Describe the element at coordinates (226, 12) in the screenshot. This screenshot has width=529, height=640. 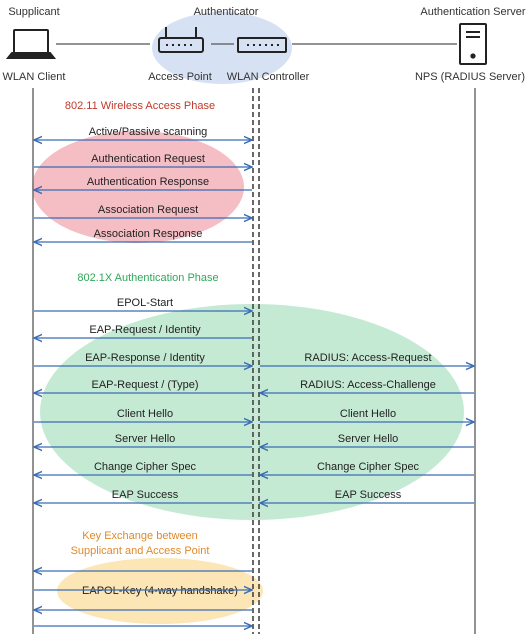
I see `authenticator-header: Authenticator` at that location.